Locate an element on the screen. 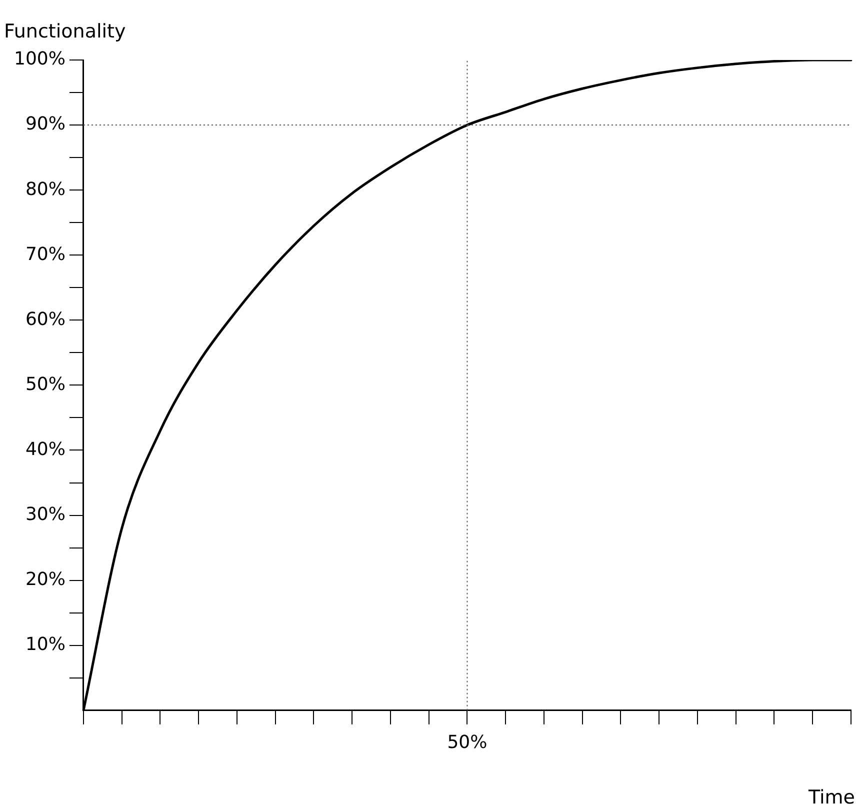 This screenshot has height=812, width=859. y-tick-label: 30% is located at coordinates (45, 514).